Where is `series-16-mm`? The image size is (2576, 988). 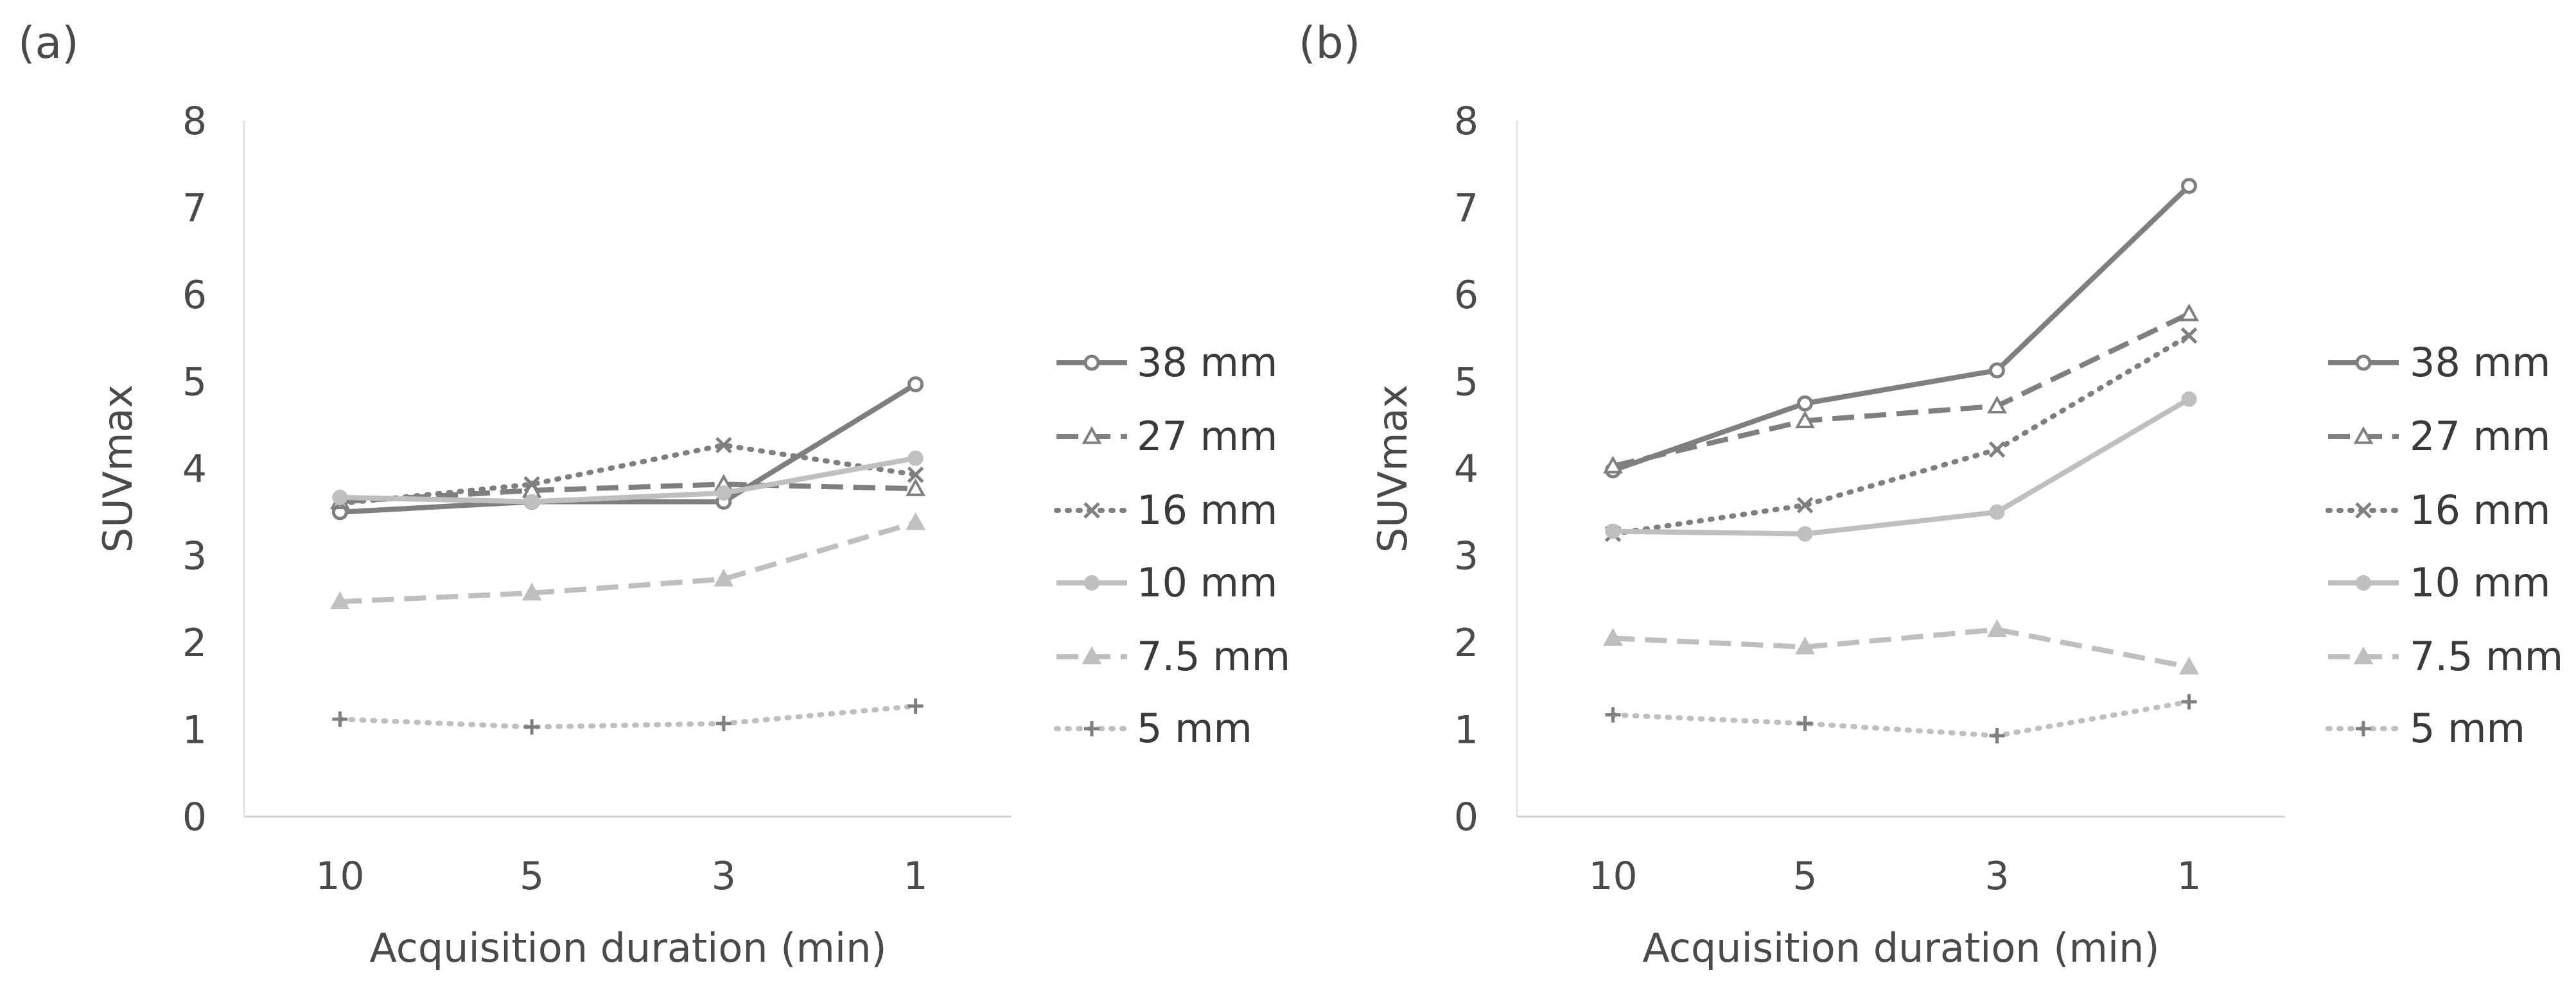
series-16-mm is located at coordinates (1901, 434).